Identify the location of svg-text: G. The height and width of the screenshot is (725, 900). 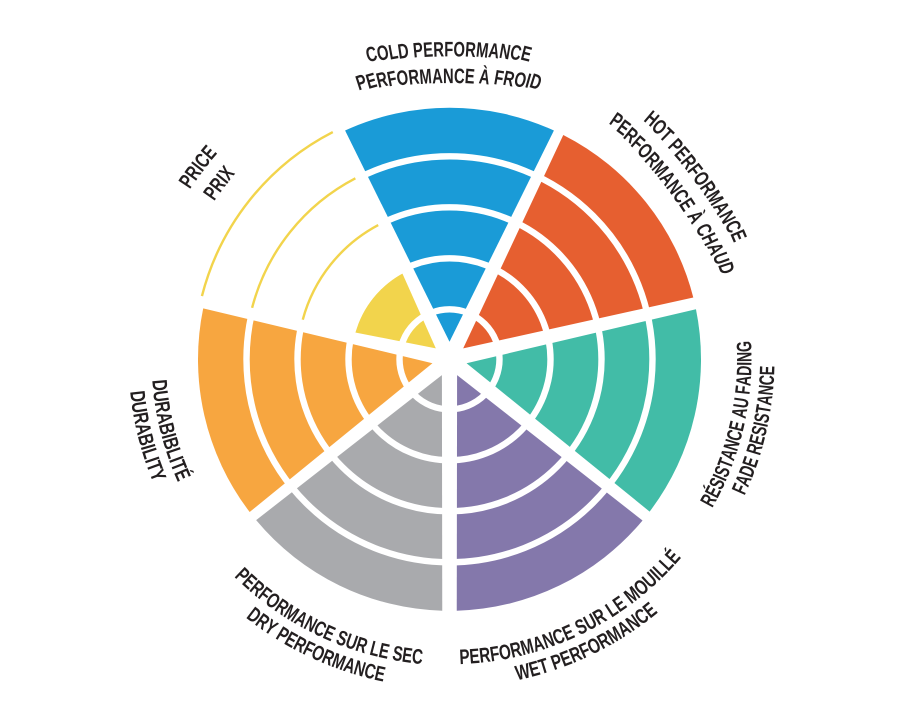
(744, 346).